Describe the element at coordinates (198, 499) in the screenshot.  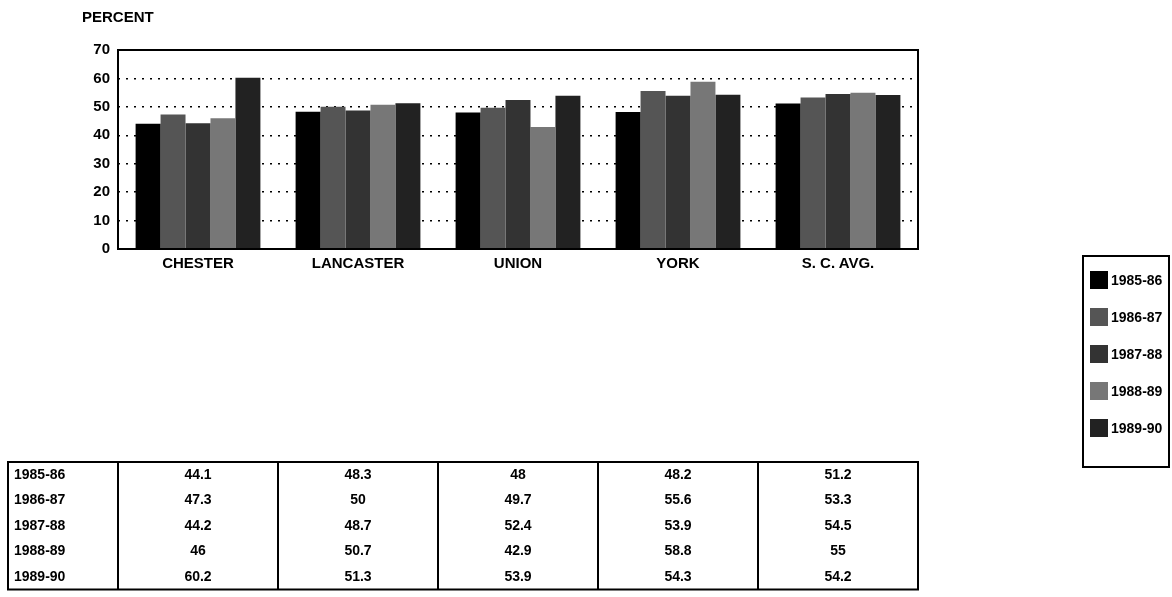
I see `data-label: 47.3` at that location.